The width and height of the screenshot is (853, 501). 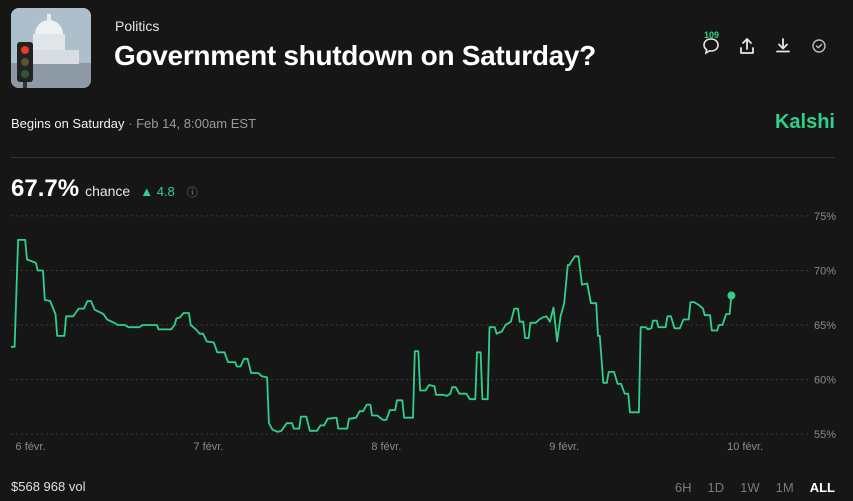 I want to click on comments-button: 109, so click(x=711, y=43).